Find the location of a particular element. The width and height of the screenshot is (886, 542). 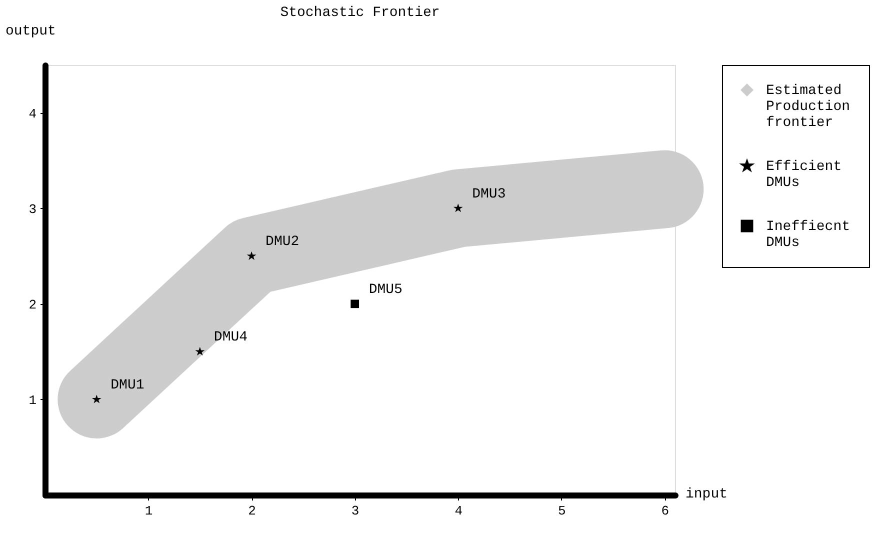

y-tick-label: 4 is located at coordinates (32, 114).